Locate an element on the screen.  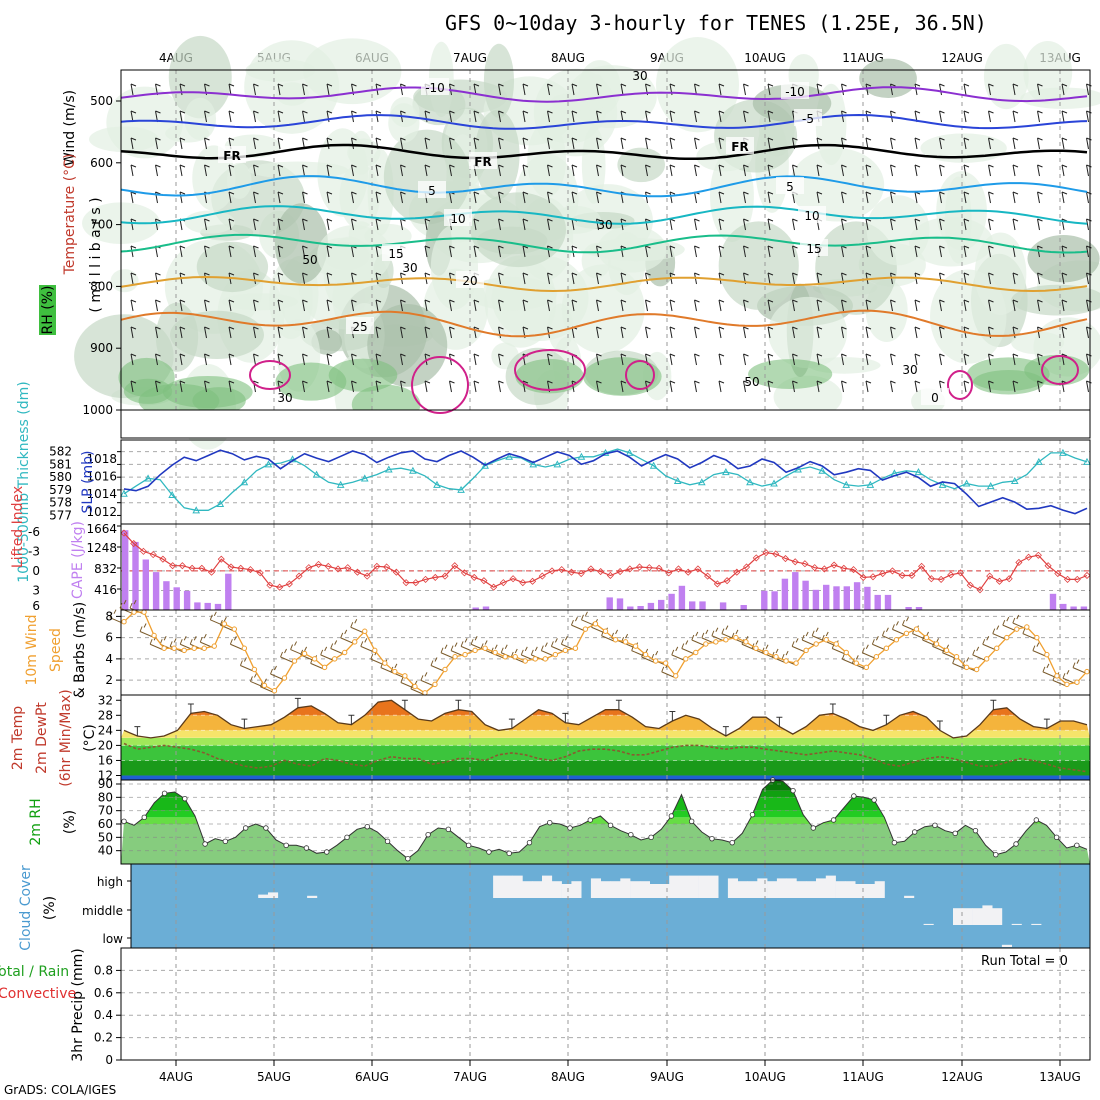
cloud-tick-label: low is located at coordinates (113, 939).